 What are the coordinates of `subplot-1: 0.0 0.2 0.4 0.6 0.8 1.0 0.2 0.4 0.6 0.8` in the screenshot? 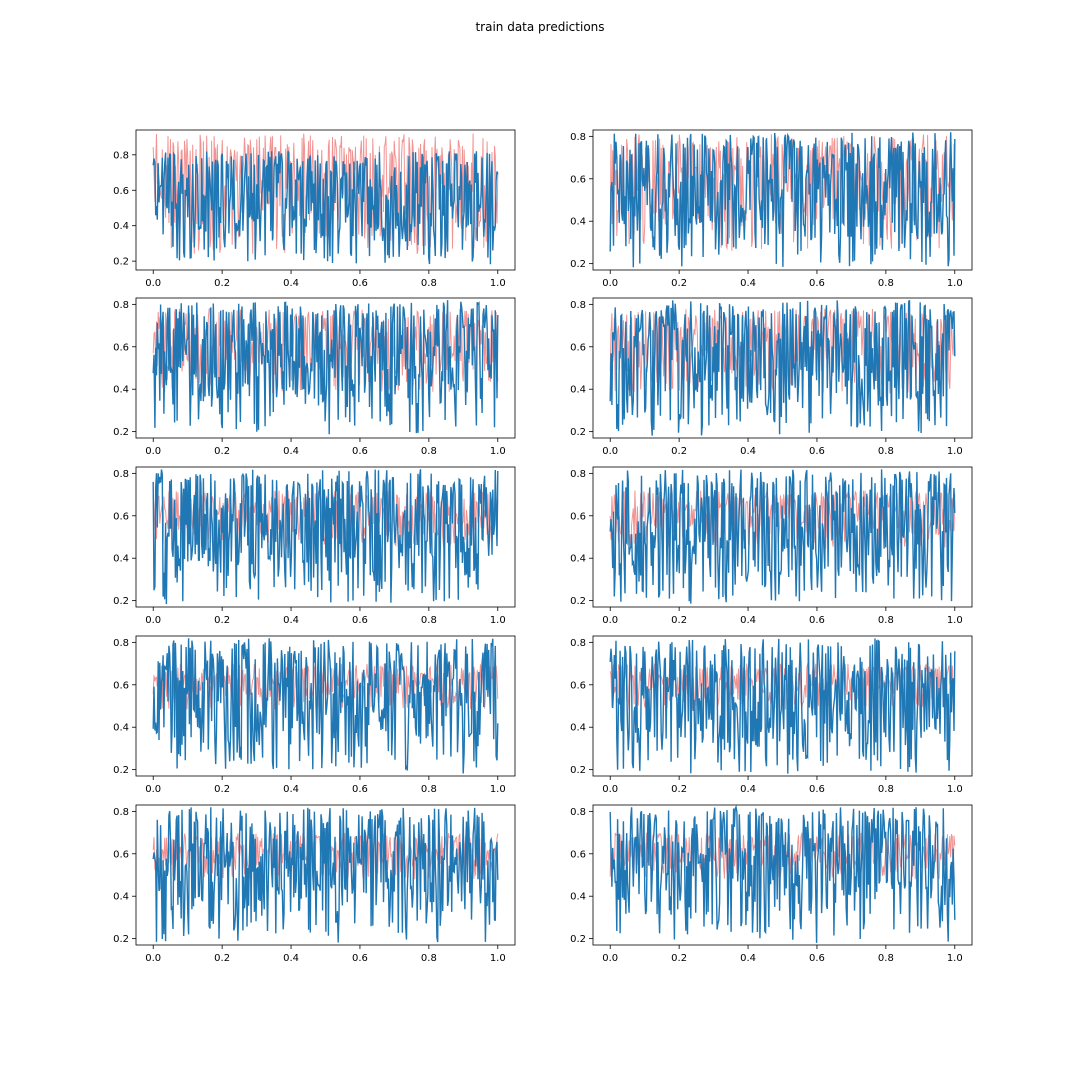 It's located at (314, 209).